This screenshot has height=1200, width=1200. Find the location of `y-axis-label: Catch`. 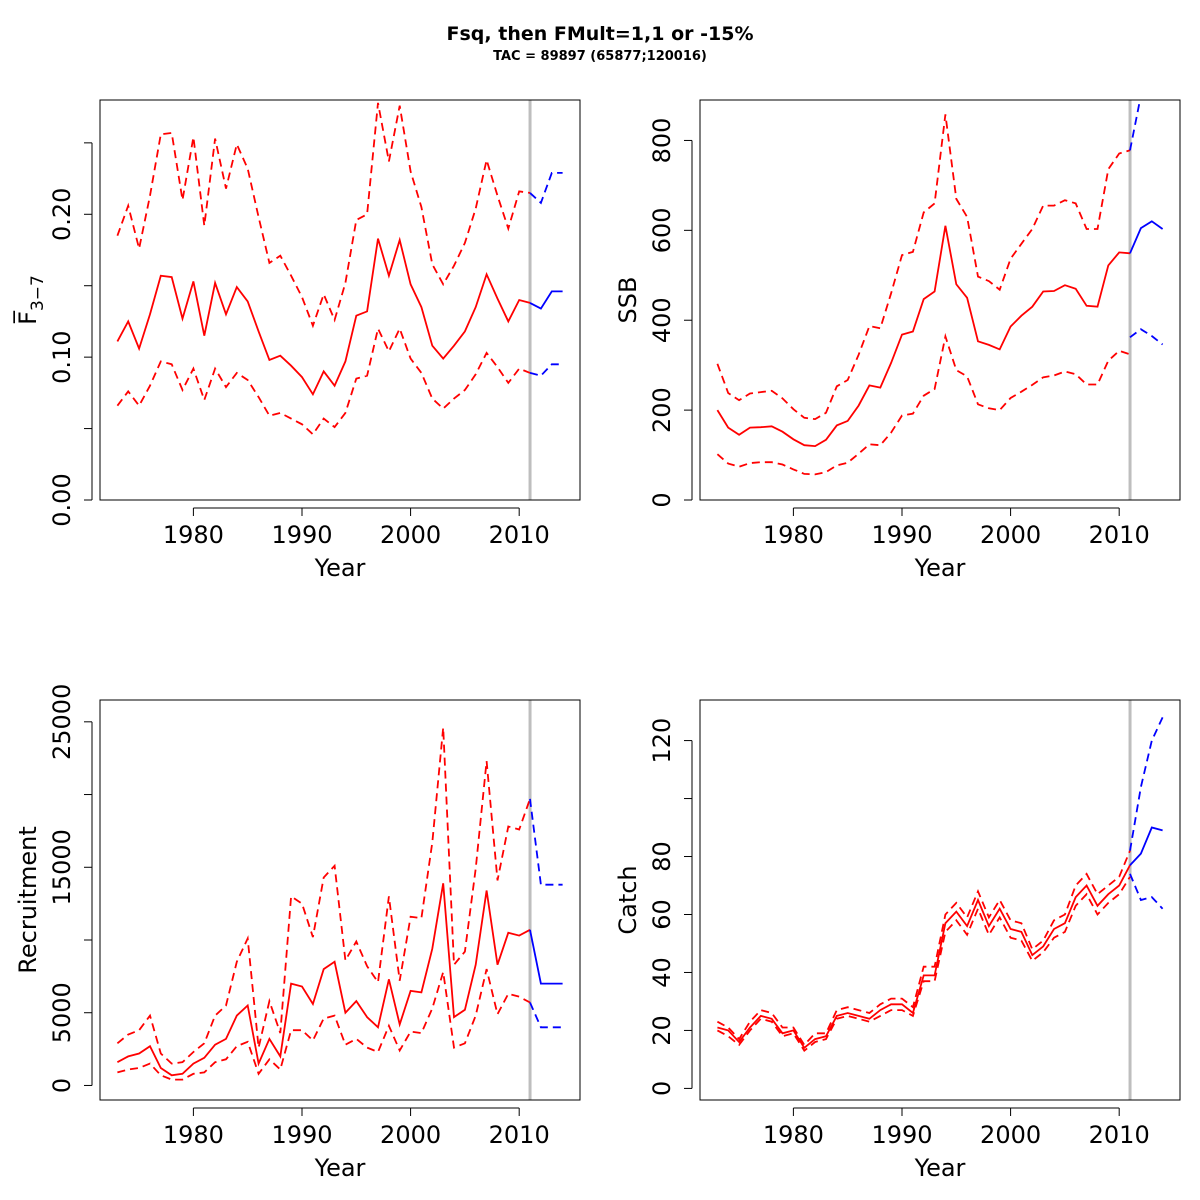

y-axis-label: Catch is located at coordinates (628, 899).